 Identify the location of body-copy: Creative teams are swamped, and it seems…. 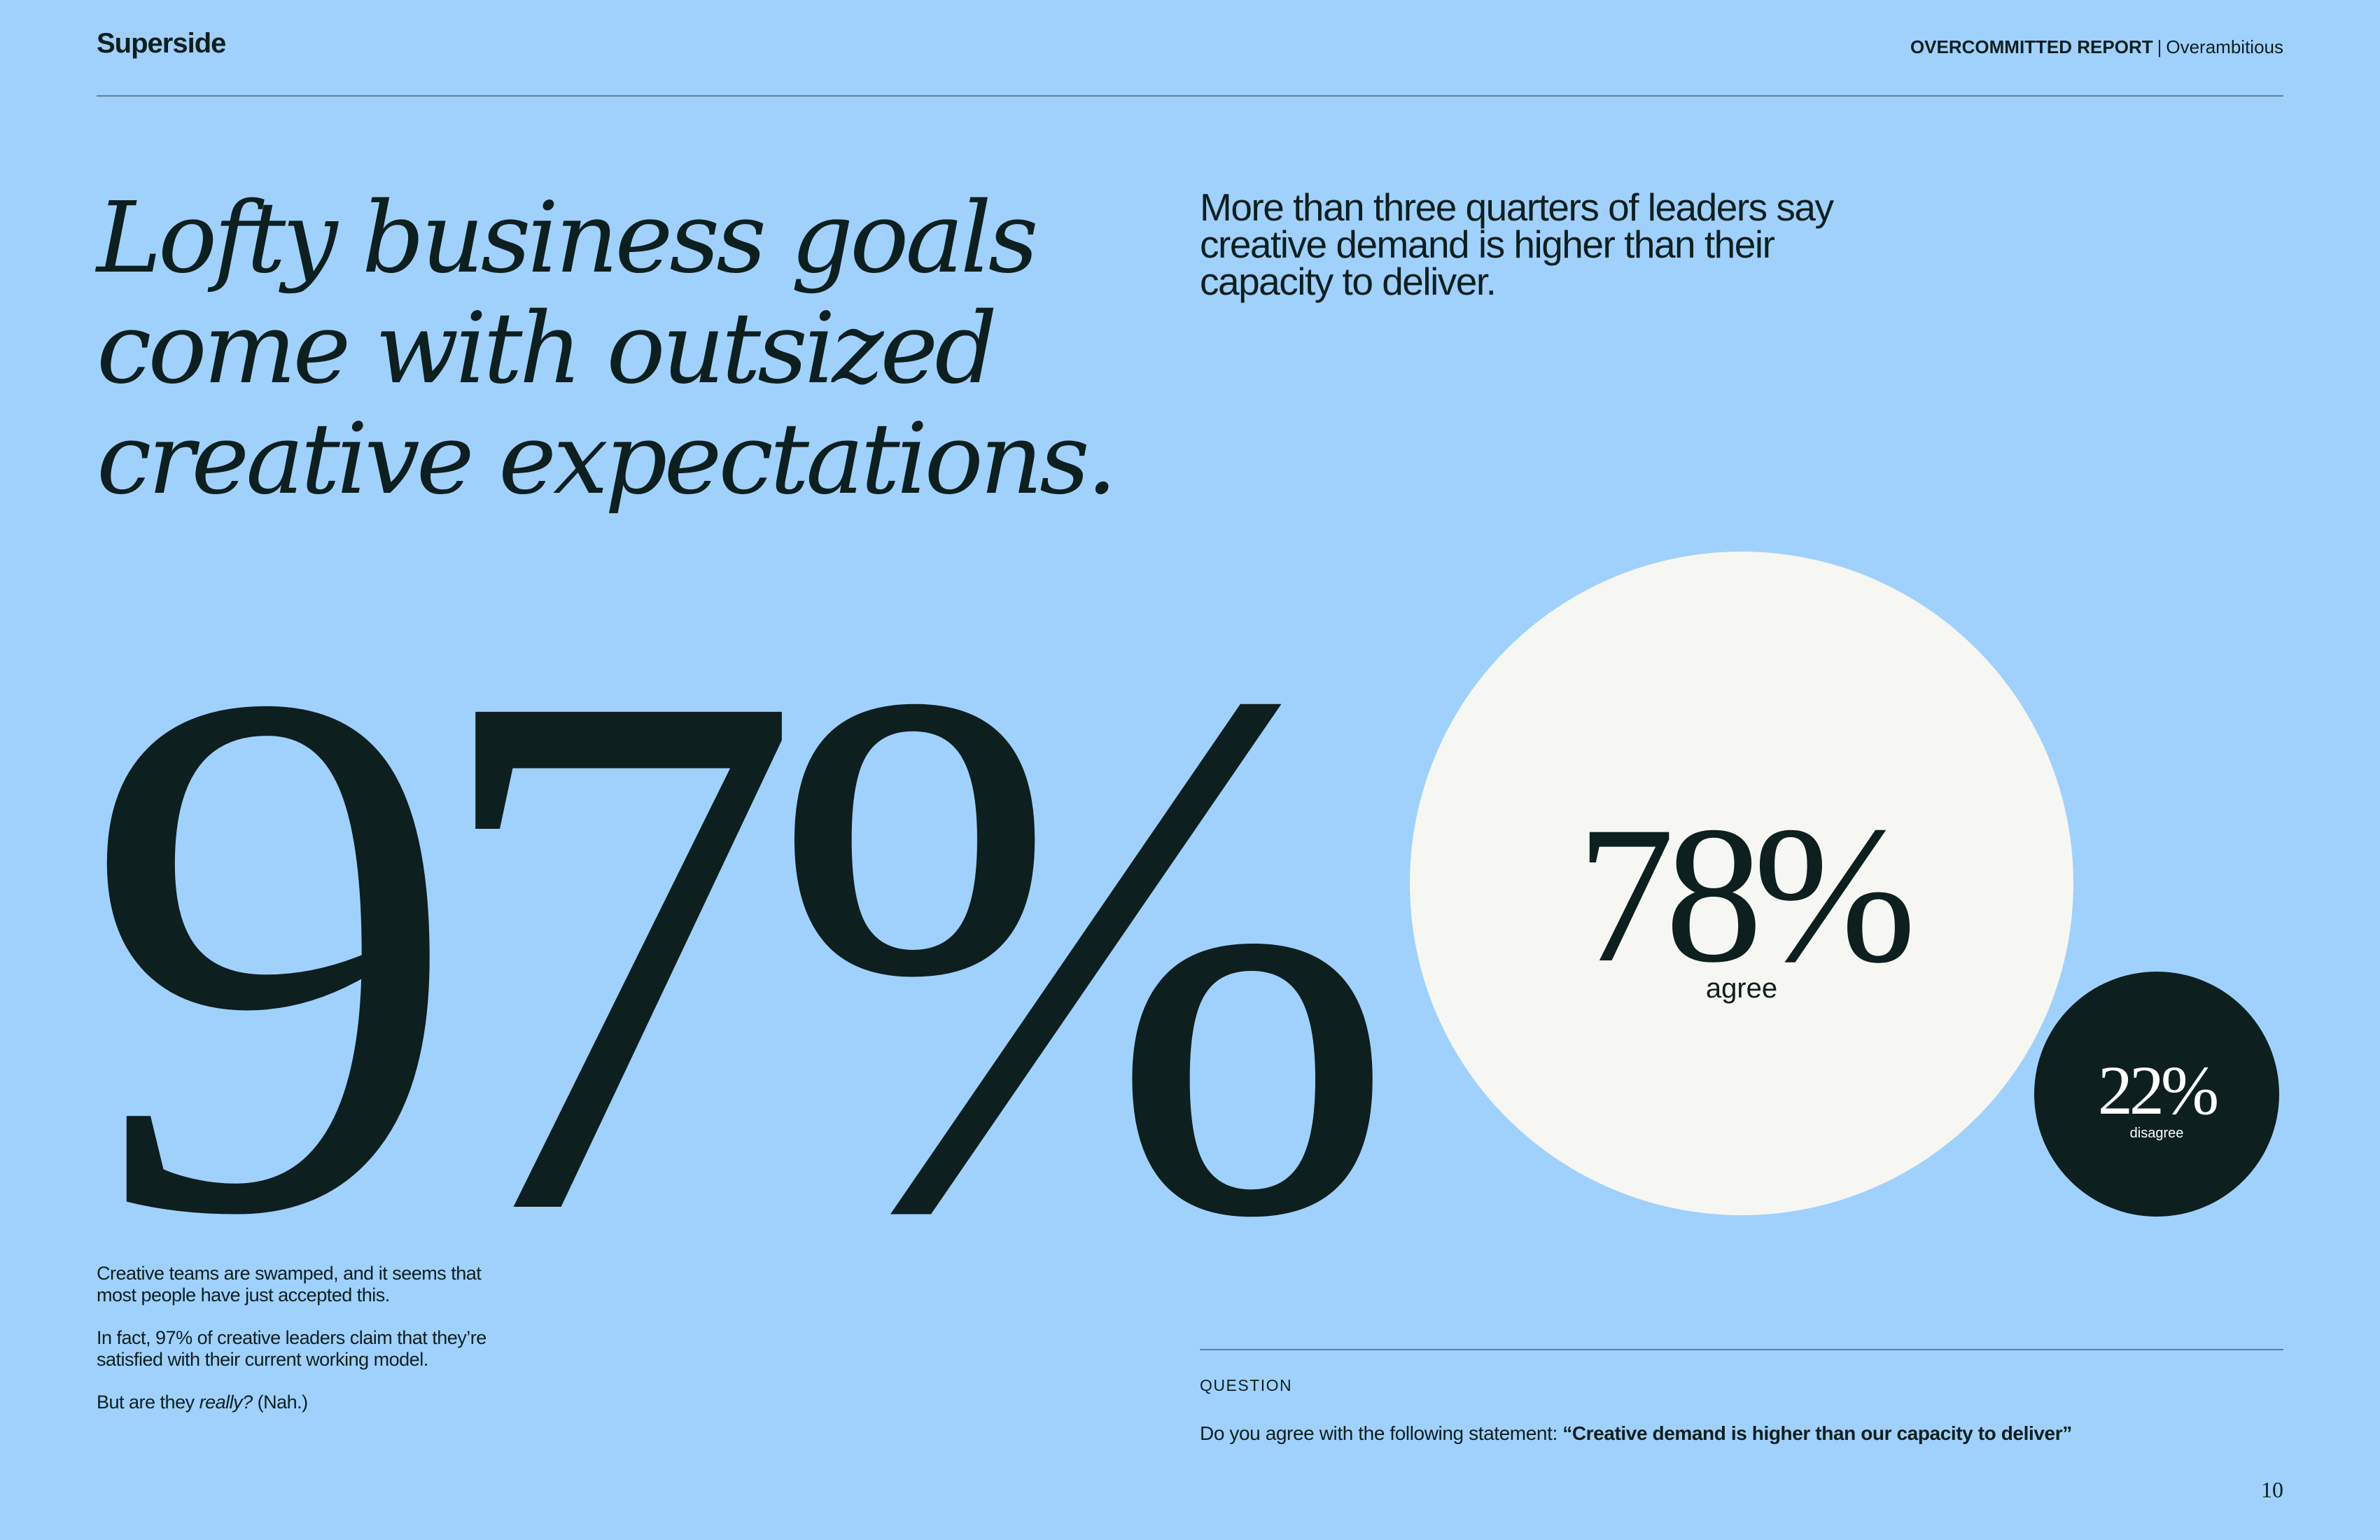
(293, 1348).